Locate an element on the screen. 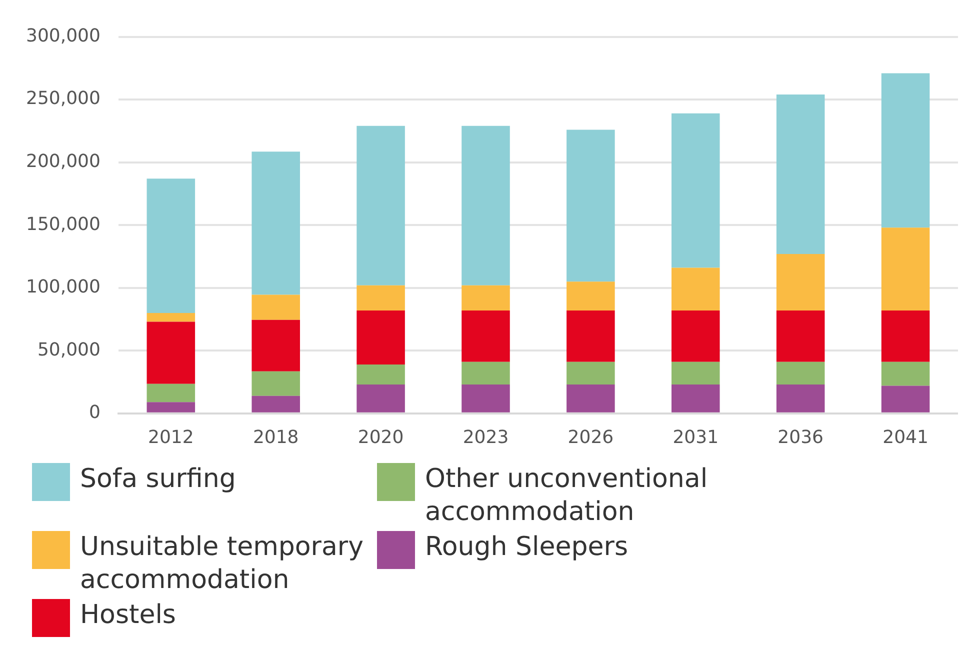  y-tick-label: 0 is located at coordinates (94, 413).